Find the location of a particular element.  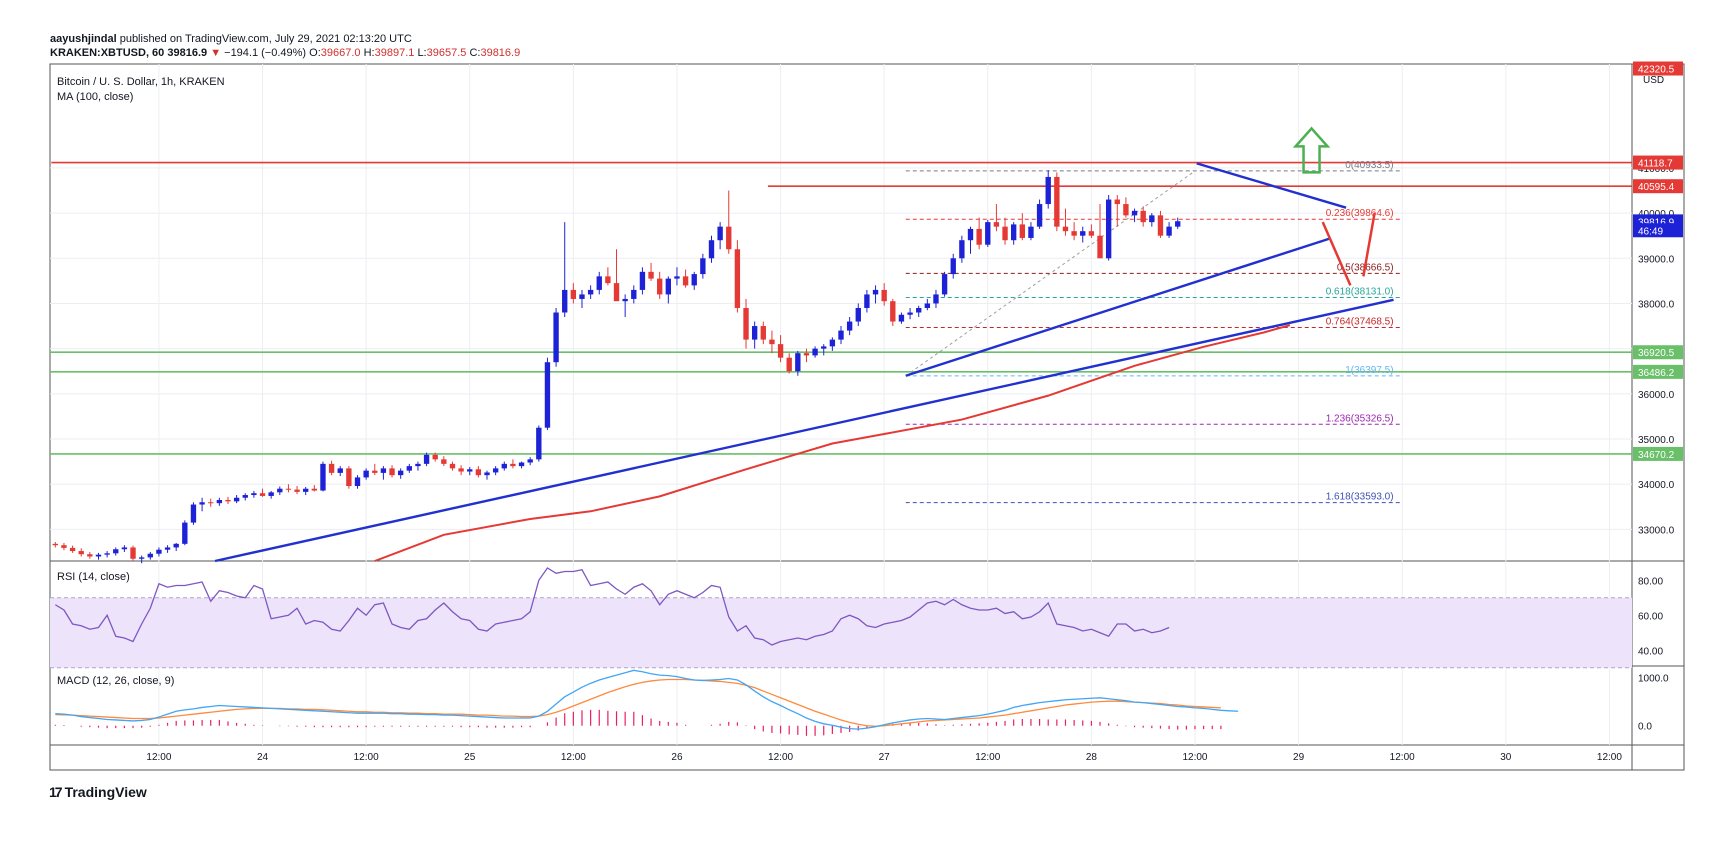

low-label: L: is located at coordinates (422, 53).